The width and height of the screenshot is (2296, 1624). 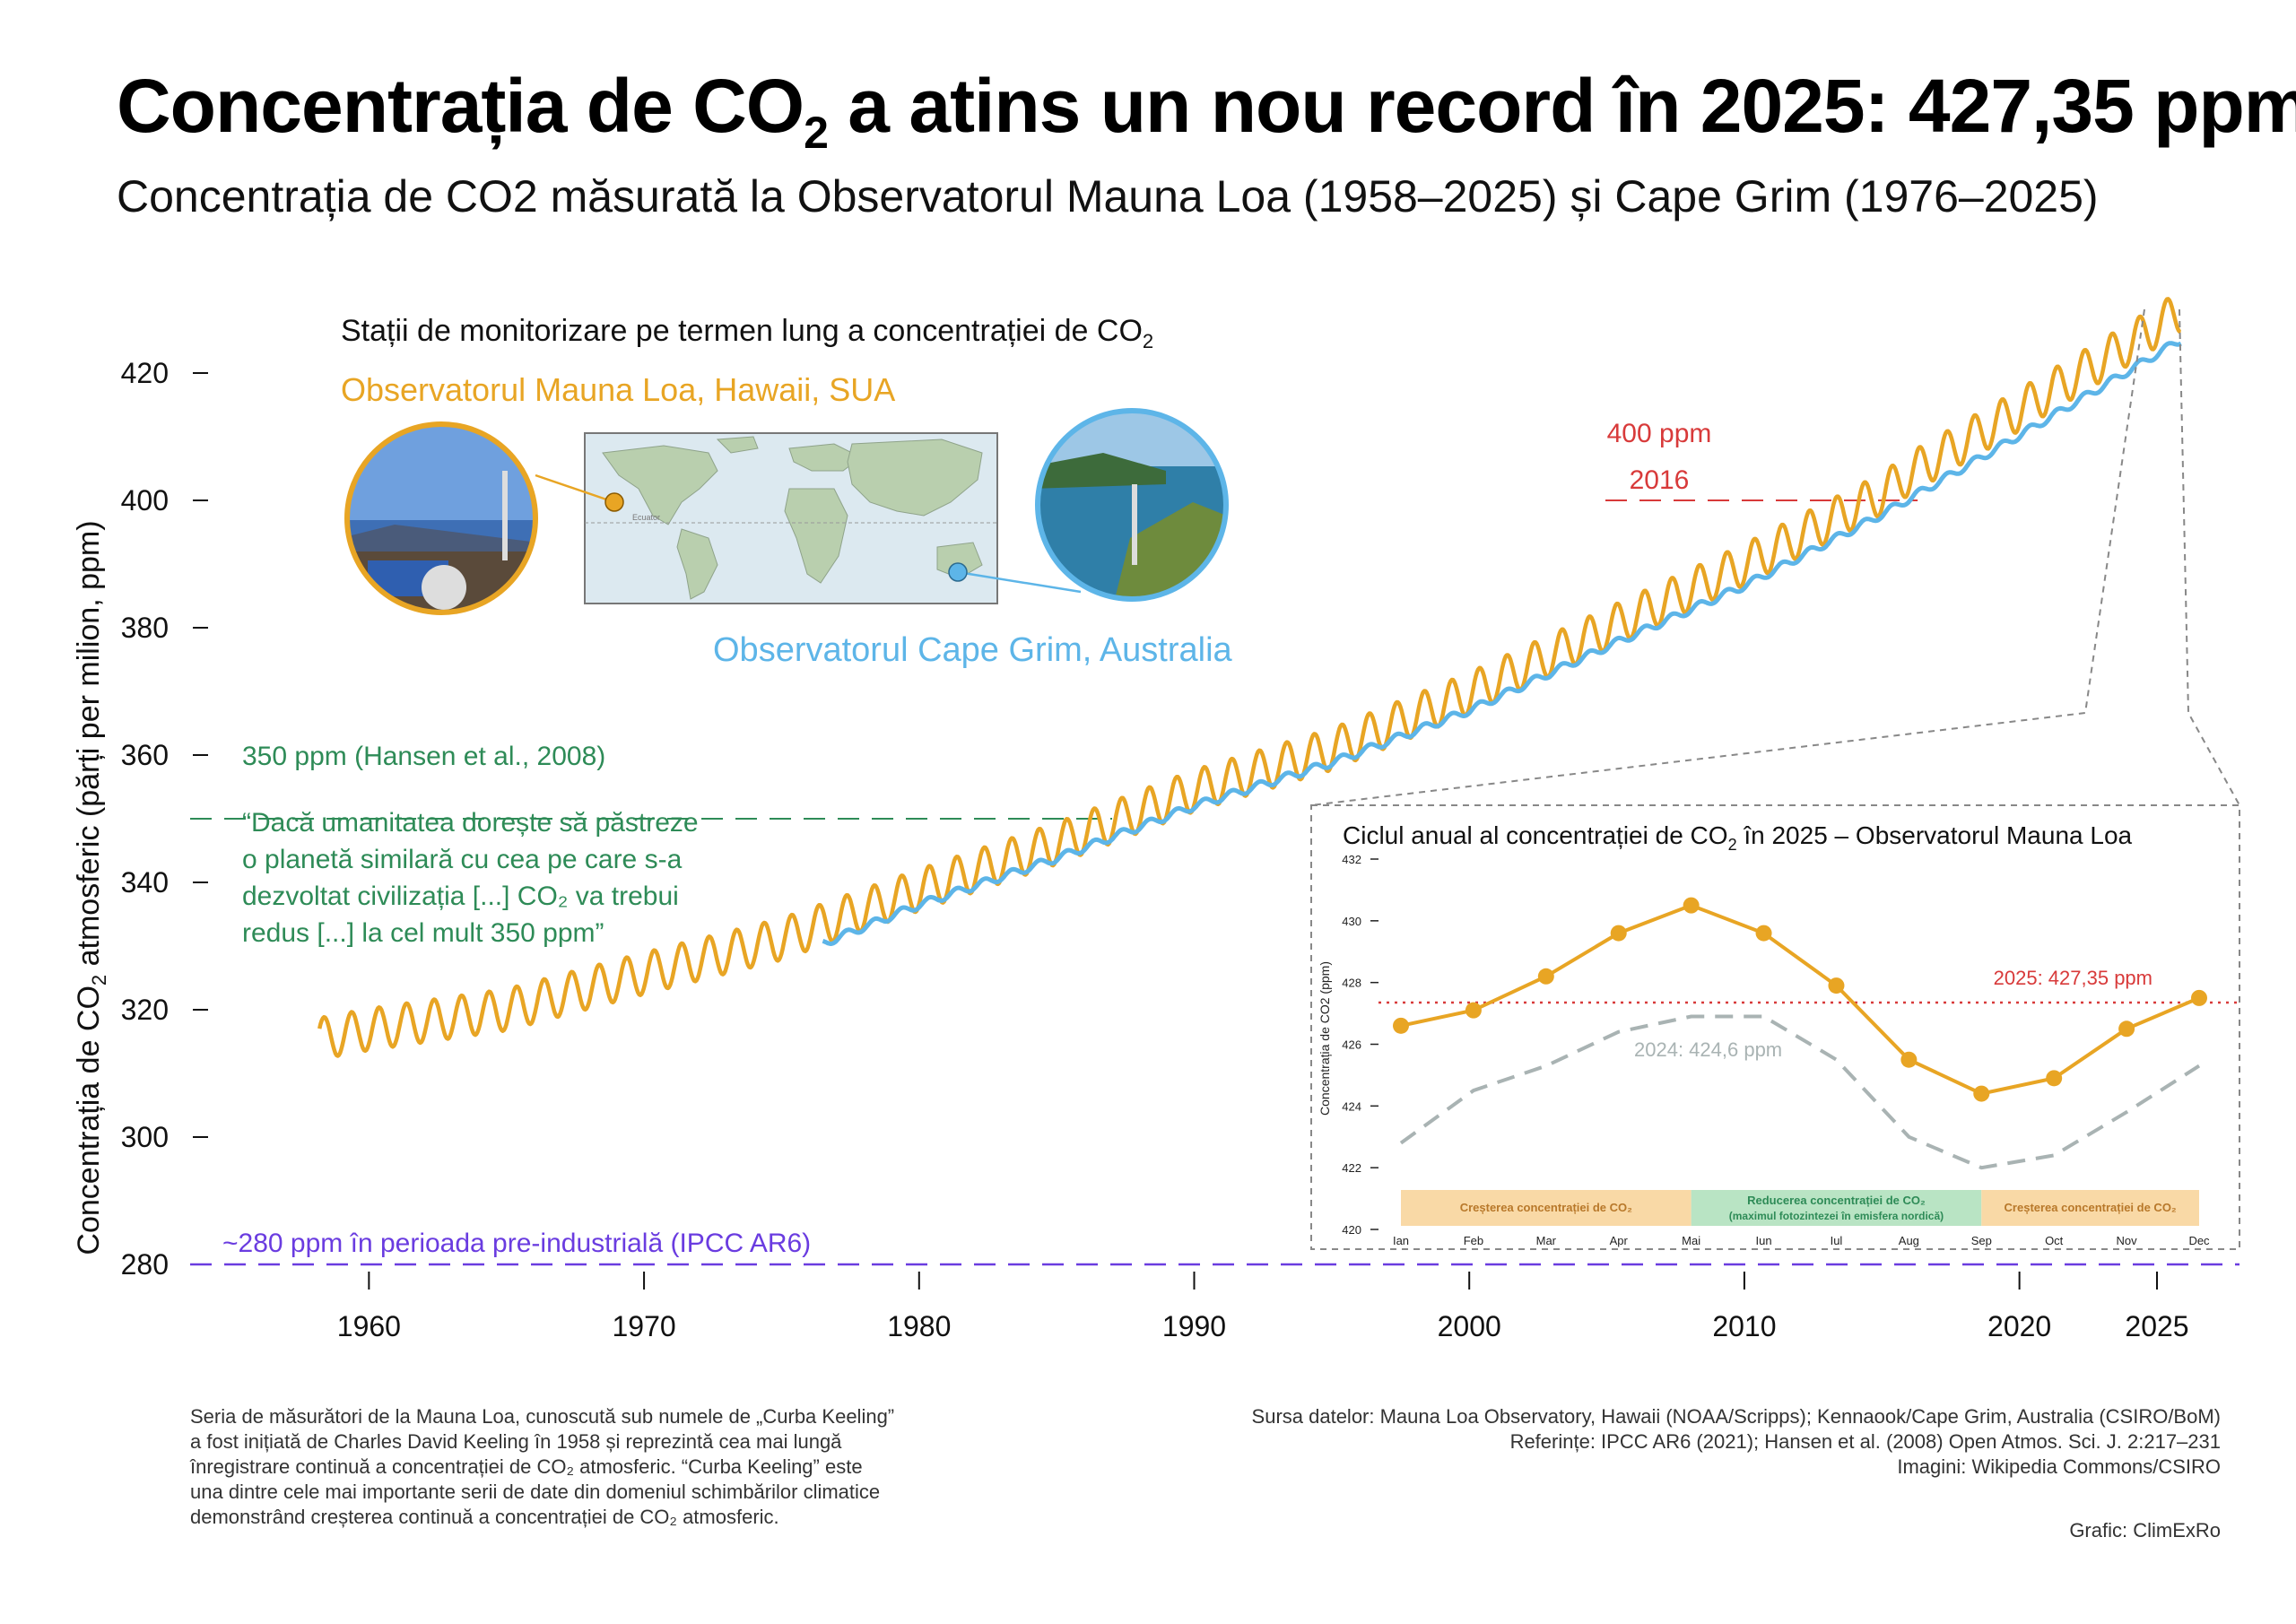 I want to click on inset-band-label: Reducerea concentrației de CO₂, so click(x=1836, y=1200).